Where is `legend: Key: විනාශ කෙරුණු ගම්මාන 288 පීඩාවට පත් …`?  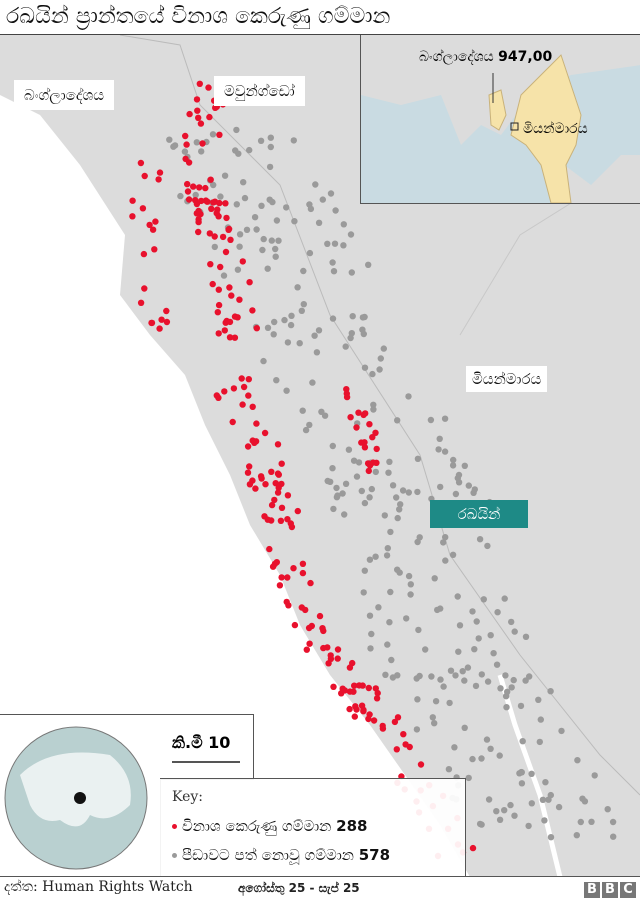
legend: Key: විනාශ කෙරුණු ගම්මාන 288 පීඩාවට පත් … is located at coordinates (313, 827).